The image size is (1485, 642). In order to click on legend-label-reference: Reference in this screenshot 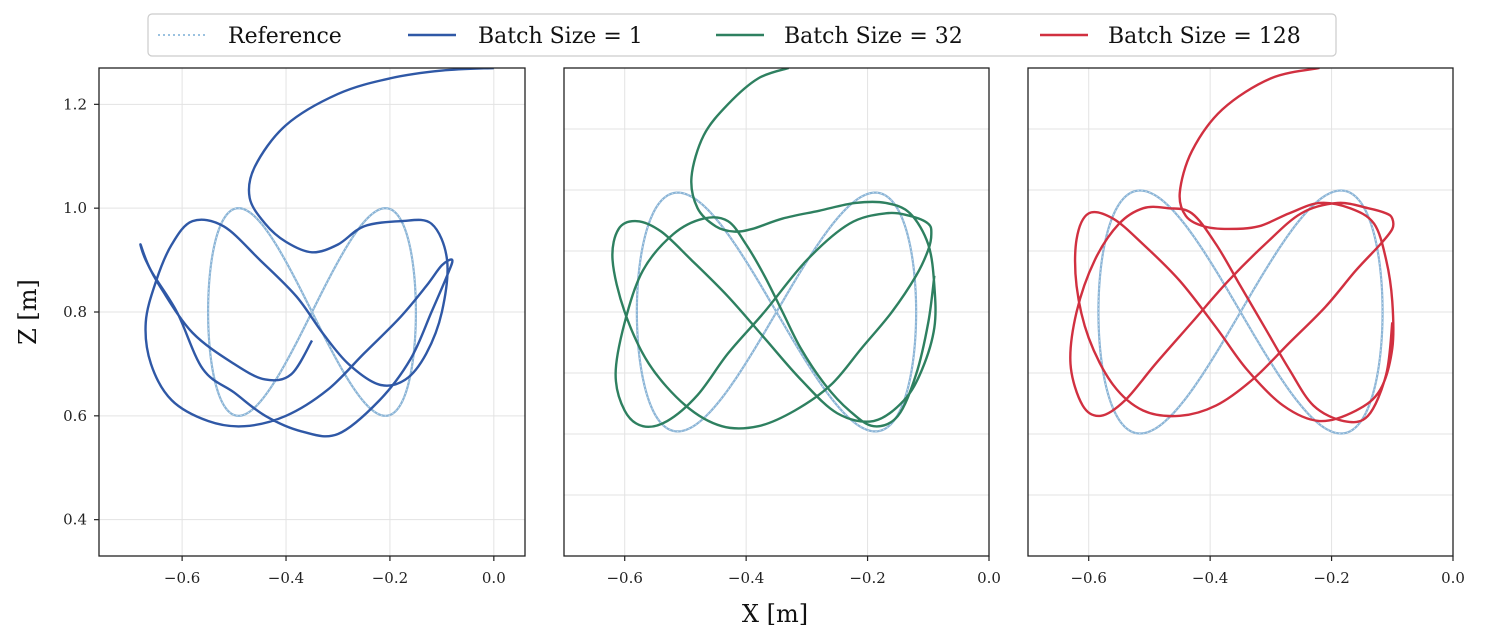, I will do `click(285, 36)`.